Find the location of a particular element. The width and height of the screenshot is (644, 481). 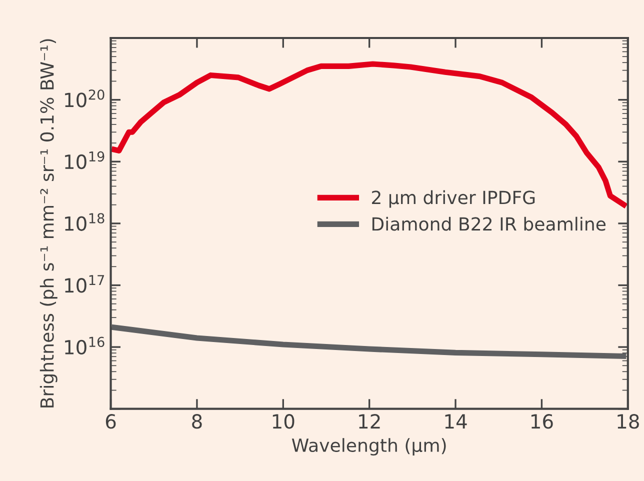

x-tick-label: 18 is located at coordinates (628, 421).